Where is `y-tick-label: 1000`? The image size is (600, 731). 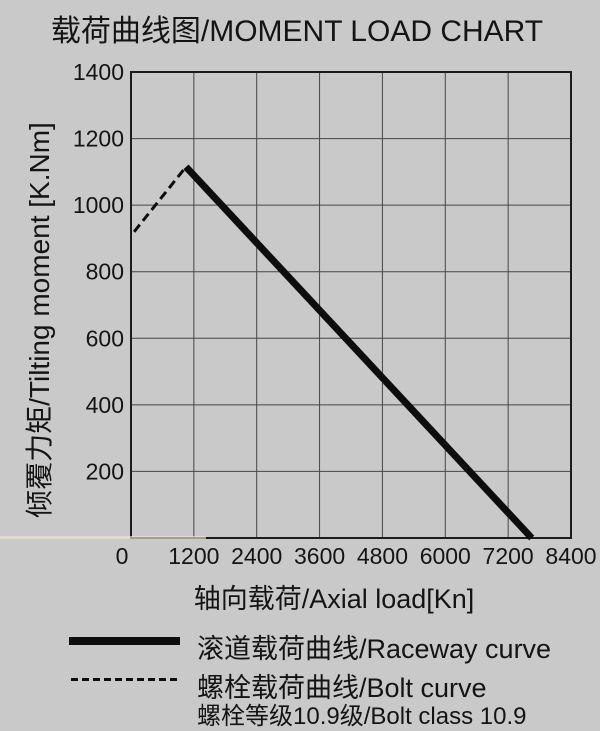 y-tick-label: 1000 is located at coordinates (98, 205).